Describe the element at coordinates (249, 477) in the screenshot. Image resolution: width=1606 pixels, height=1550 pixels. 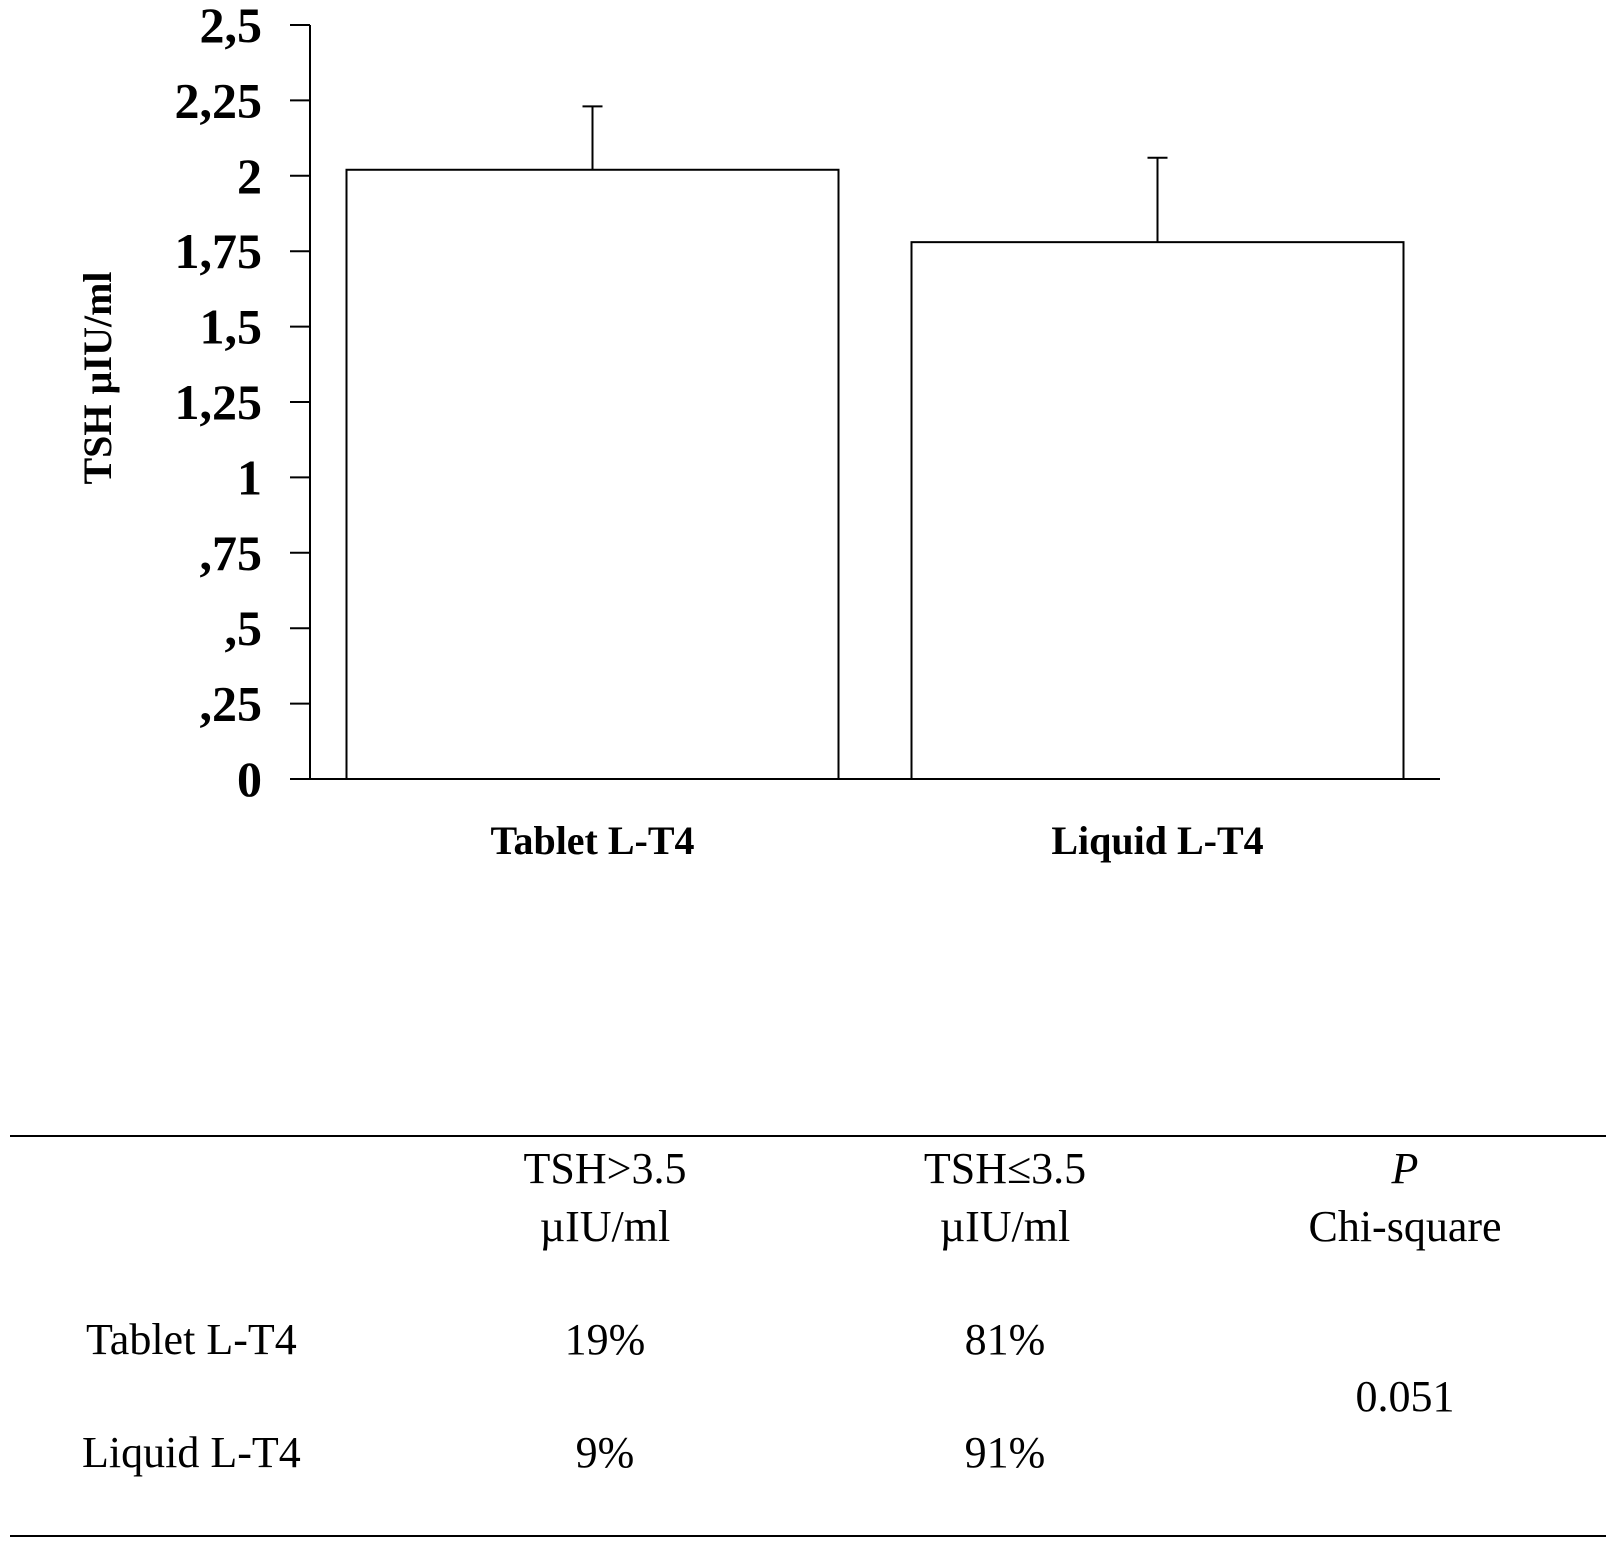
I see `y-tick-label: 1` at that location.